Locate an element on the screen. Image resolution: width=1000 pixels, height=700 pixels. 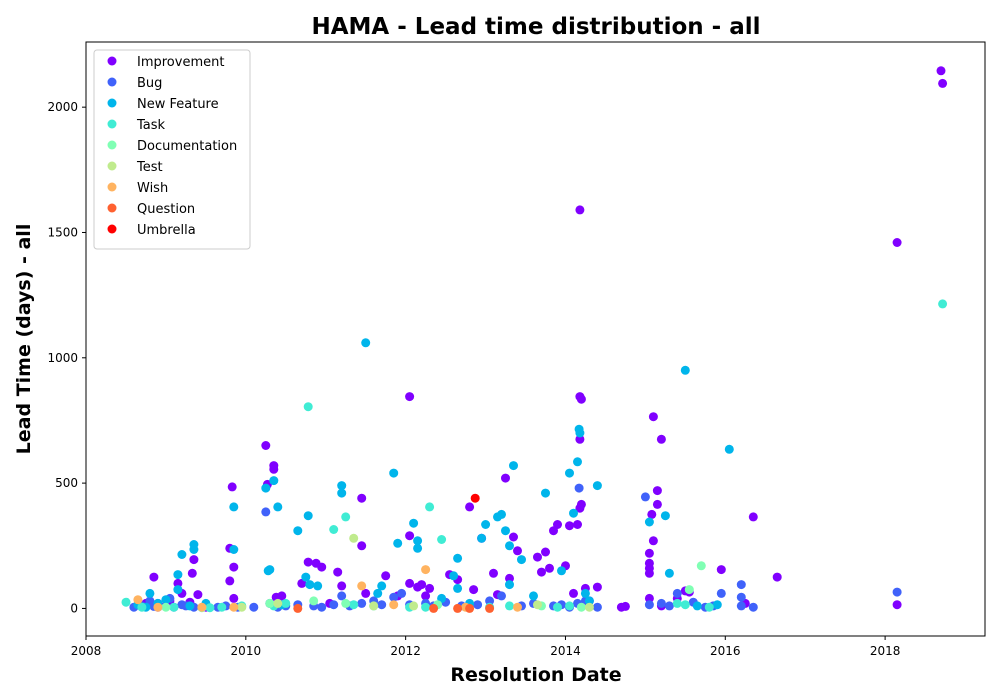
y-tick-label: 2000 is located at coordinates (62, 107).